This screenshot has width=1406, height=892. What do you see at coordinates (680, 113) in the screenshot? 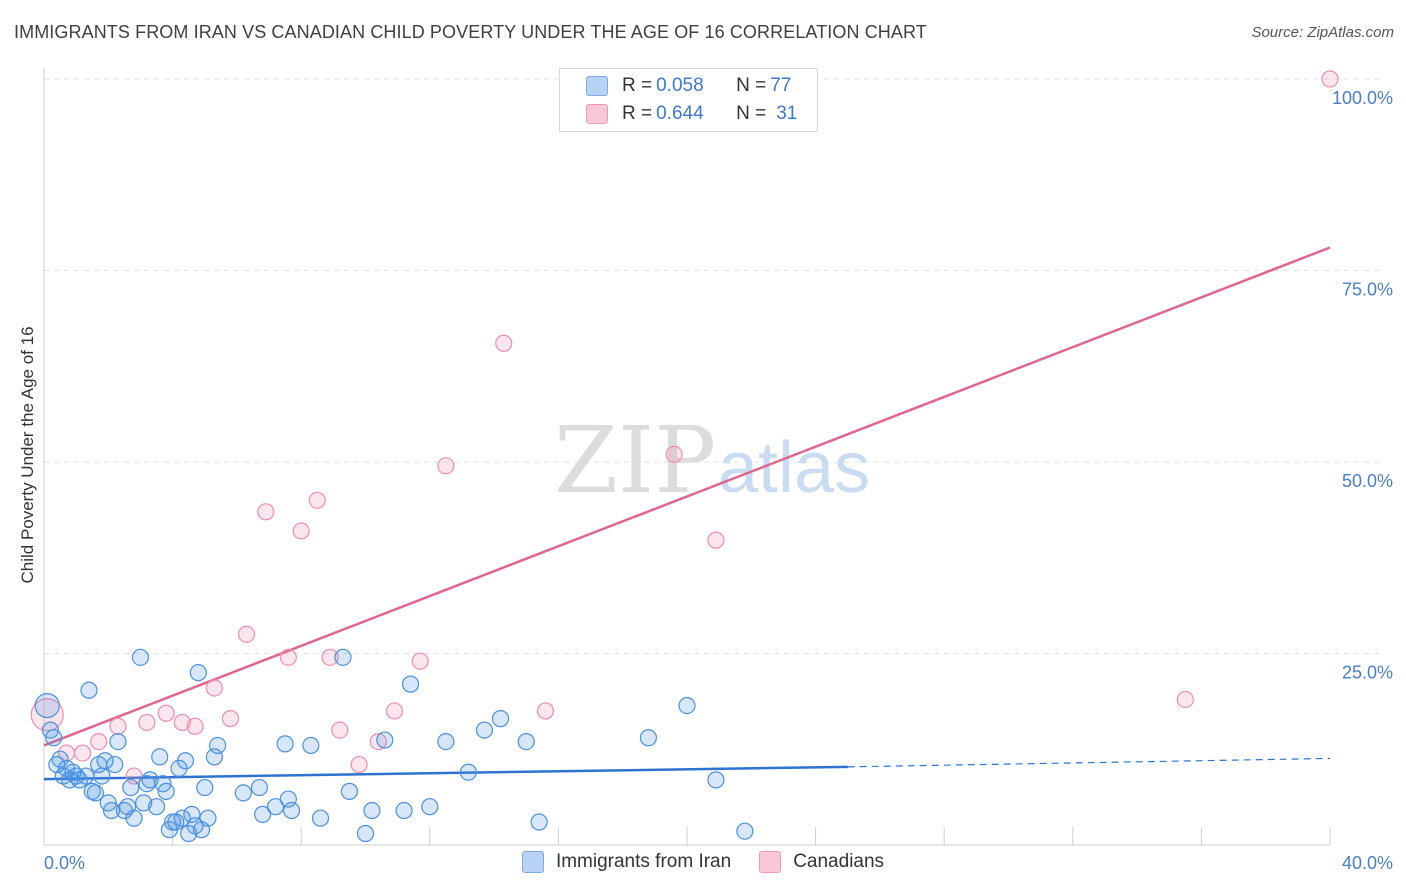
I see `legend-r-value: 0.644` at bounding box center [680, 113].